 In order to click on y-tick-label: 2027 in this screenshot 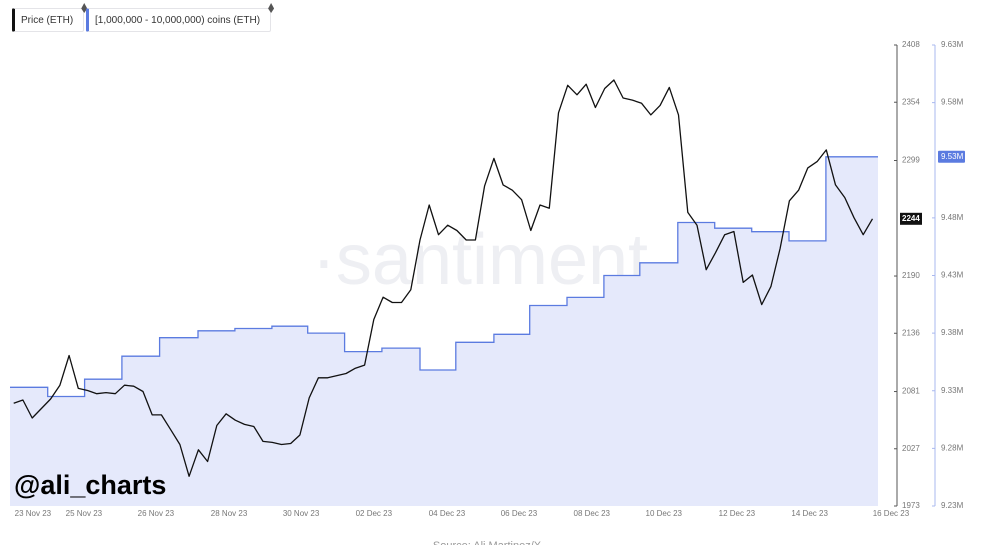, I will do `click(911, 448)`.